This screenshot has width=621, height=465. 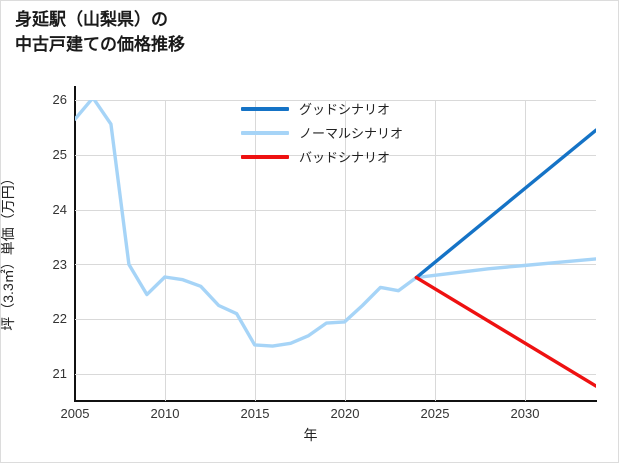 I want to click on gridline-x-2010, so click(x=165, y=250).